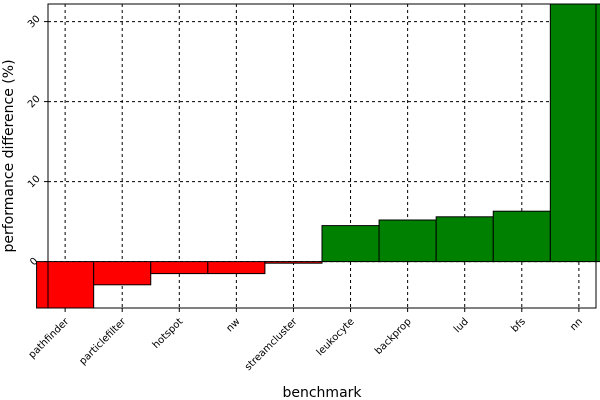  Describe the element at coordinates (34, 22) in the screenshot. I see `y-tick-label: 30` at that location.